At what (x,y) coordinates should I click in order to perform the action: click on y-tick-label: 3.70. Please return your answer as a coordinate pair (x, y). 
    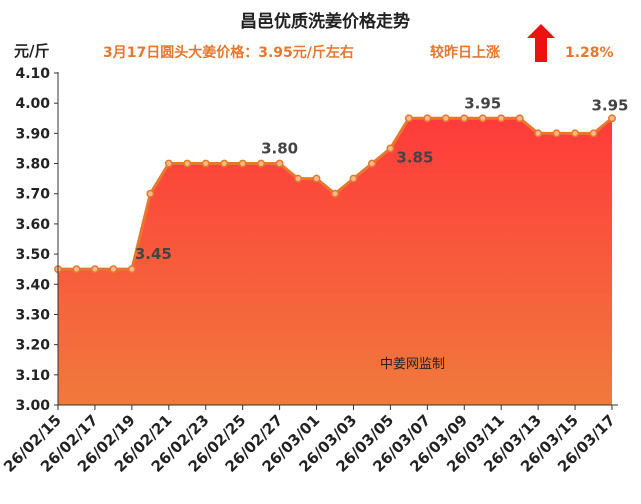
    Looking at the image, I should click on (32, 195).